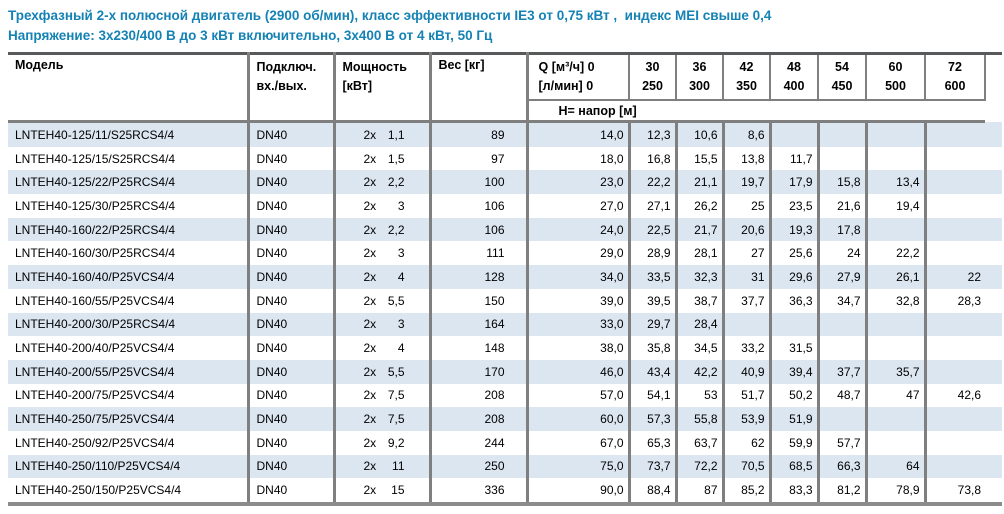 This screenshot has width=1004, height=514. I want to click on head-q0-cell: 27,0, so click(579, 206).